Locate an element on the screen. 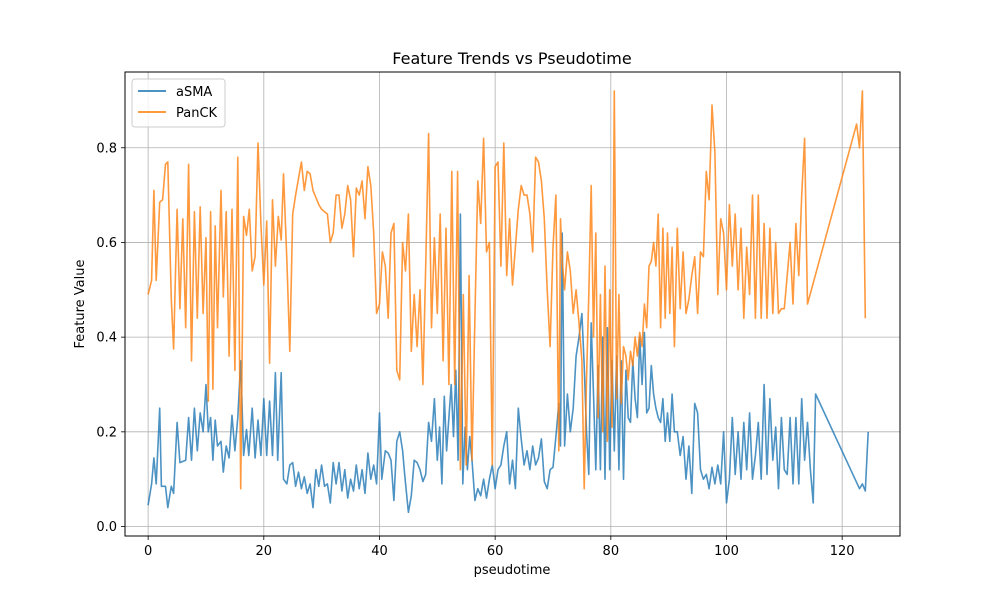 Image resolution: width=1000 pixels, height=600 pixels. x-tick-label: 100 is located at coordinates (726, 551).